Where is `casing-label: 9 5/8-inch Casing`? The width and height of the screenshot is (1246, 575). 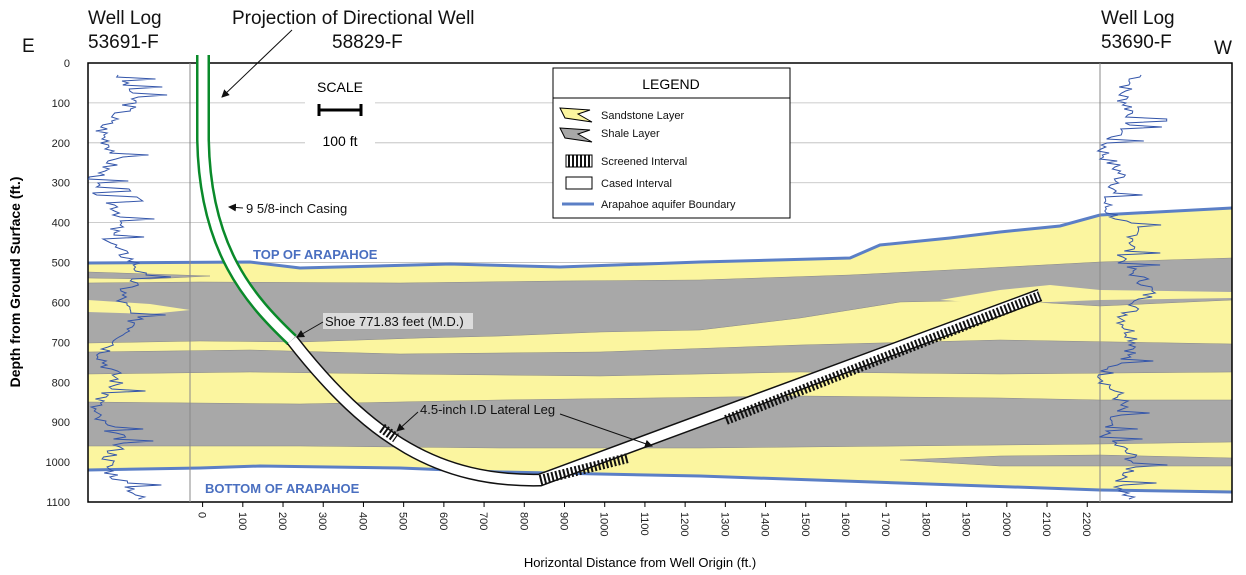 casing-label: 9 5/8-inch Casing is located at coordinates (296, 208).